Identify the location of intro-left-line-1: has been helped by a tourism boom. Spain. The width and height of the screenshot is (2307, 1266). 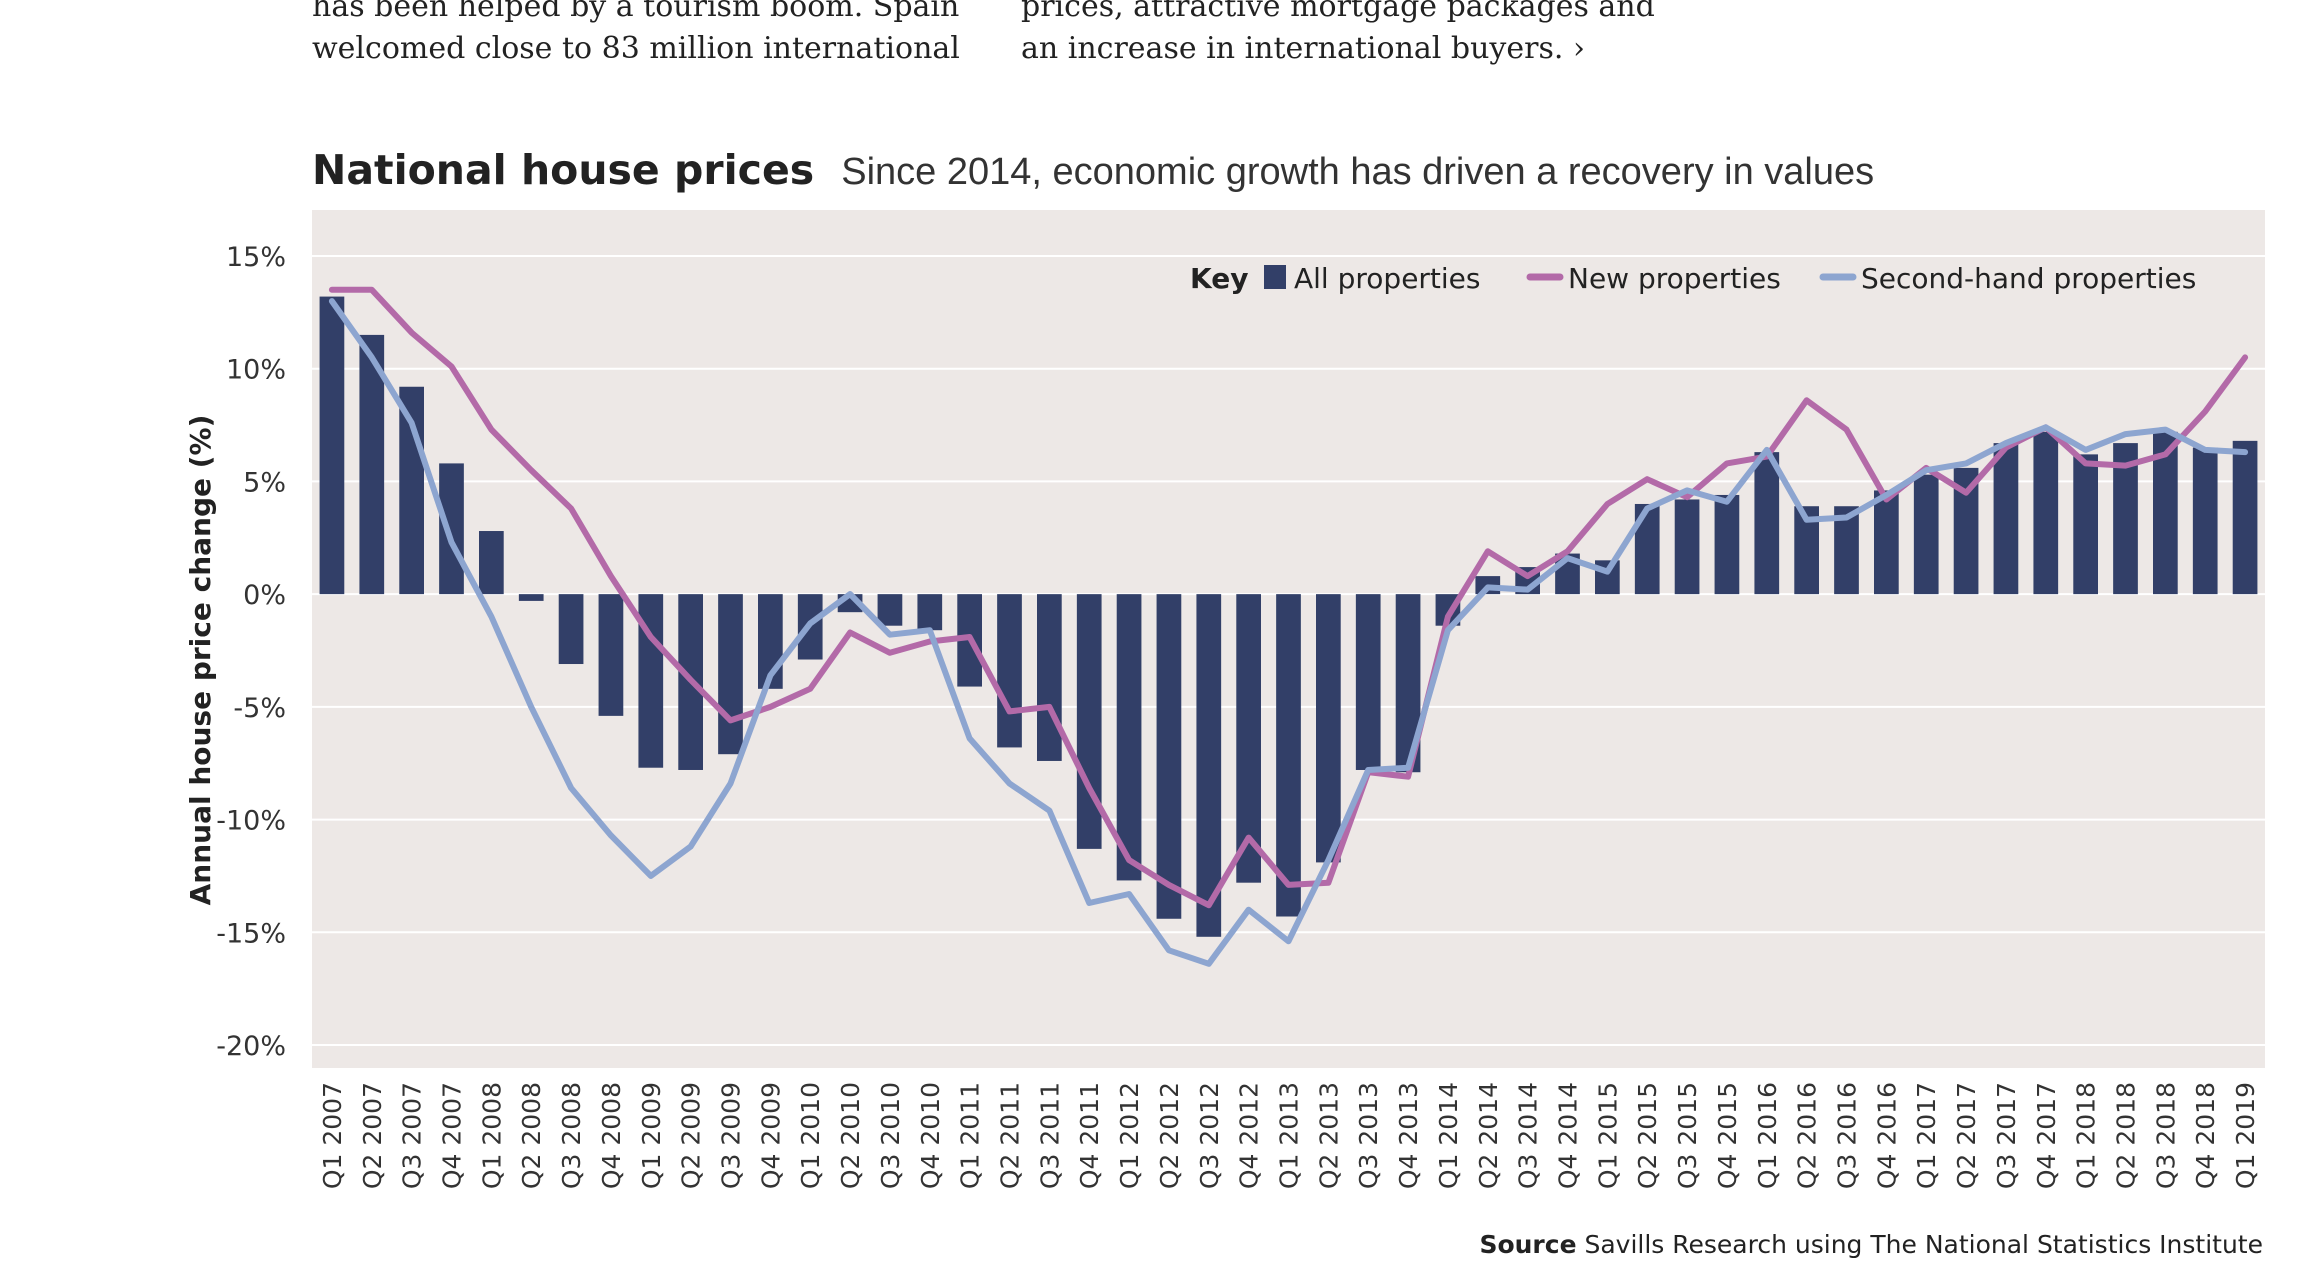
(636, 12).